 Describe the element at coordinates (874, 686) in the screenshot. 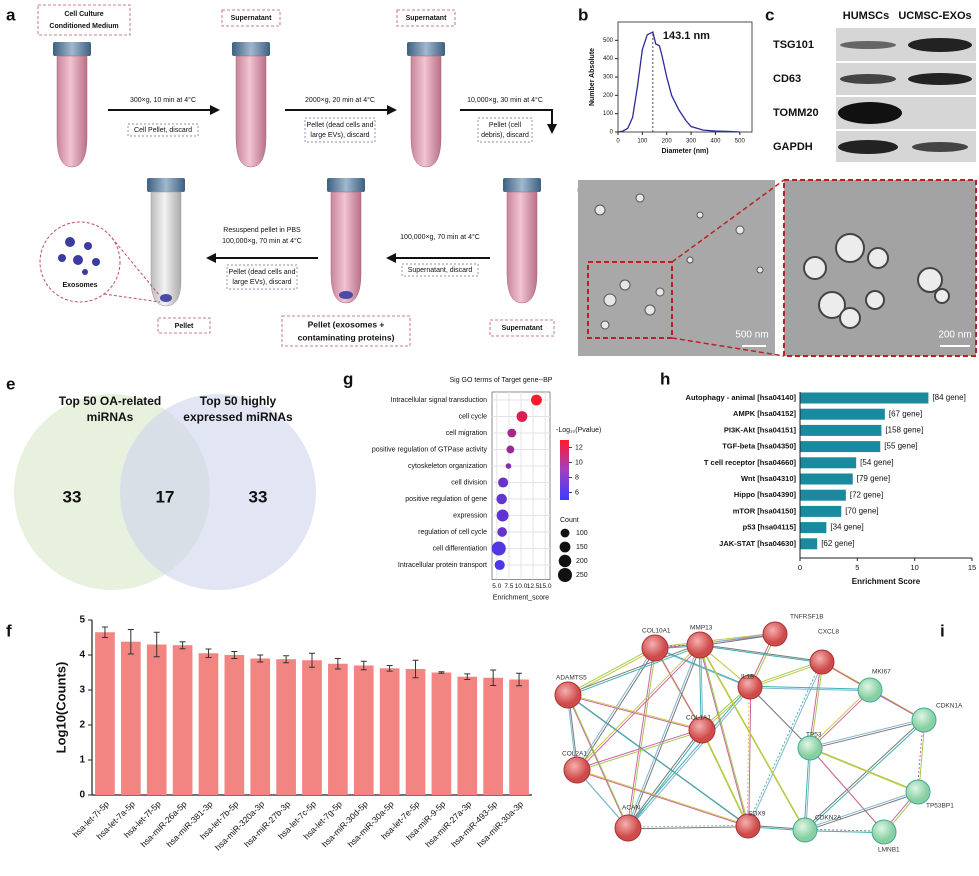

I see `network-node: MKI67` at that location.